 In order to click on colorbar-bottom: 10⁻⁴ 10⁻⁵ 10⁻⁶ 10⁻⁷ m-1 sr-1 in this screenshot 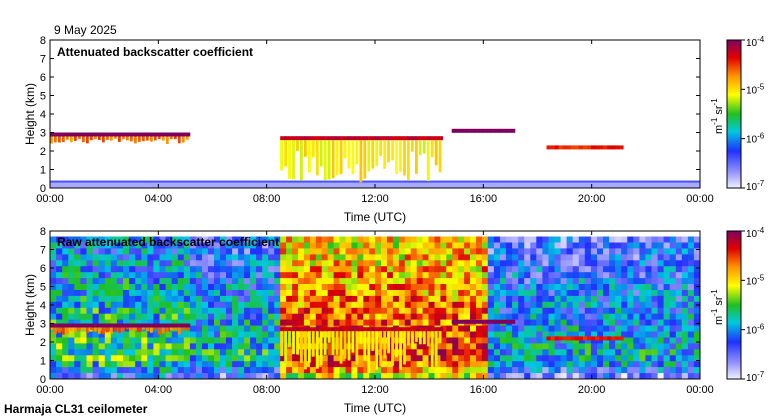, I will do `click(737, 305)`.